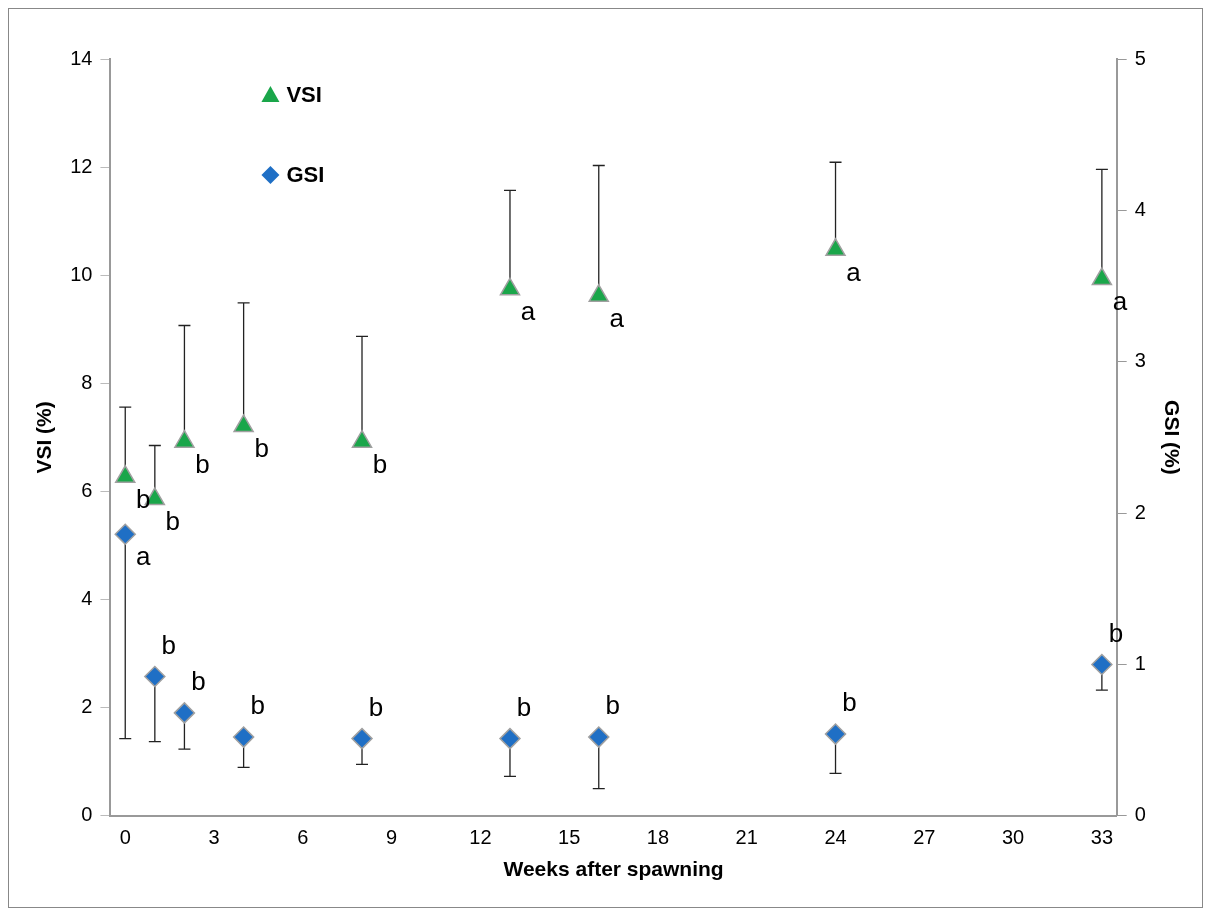 This screenshot has width=1211, height=916. I want to click on x-tick-label: 27, so click(924, 837).